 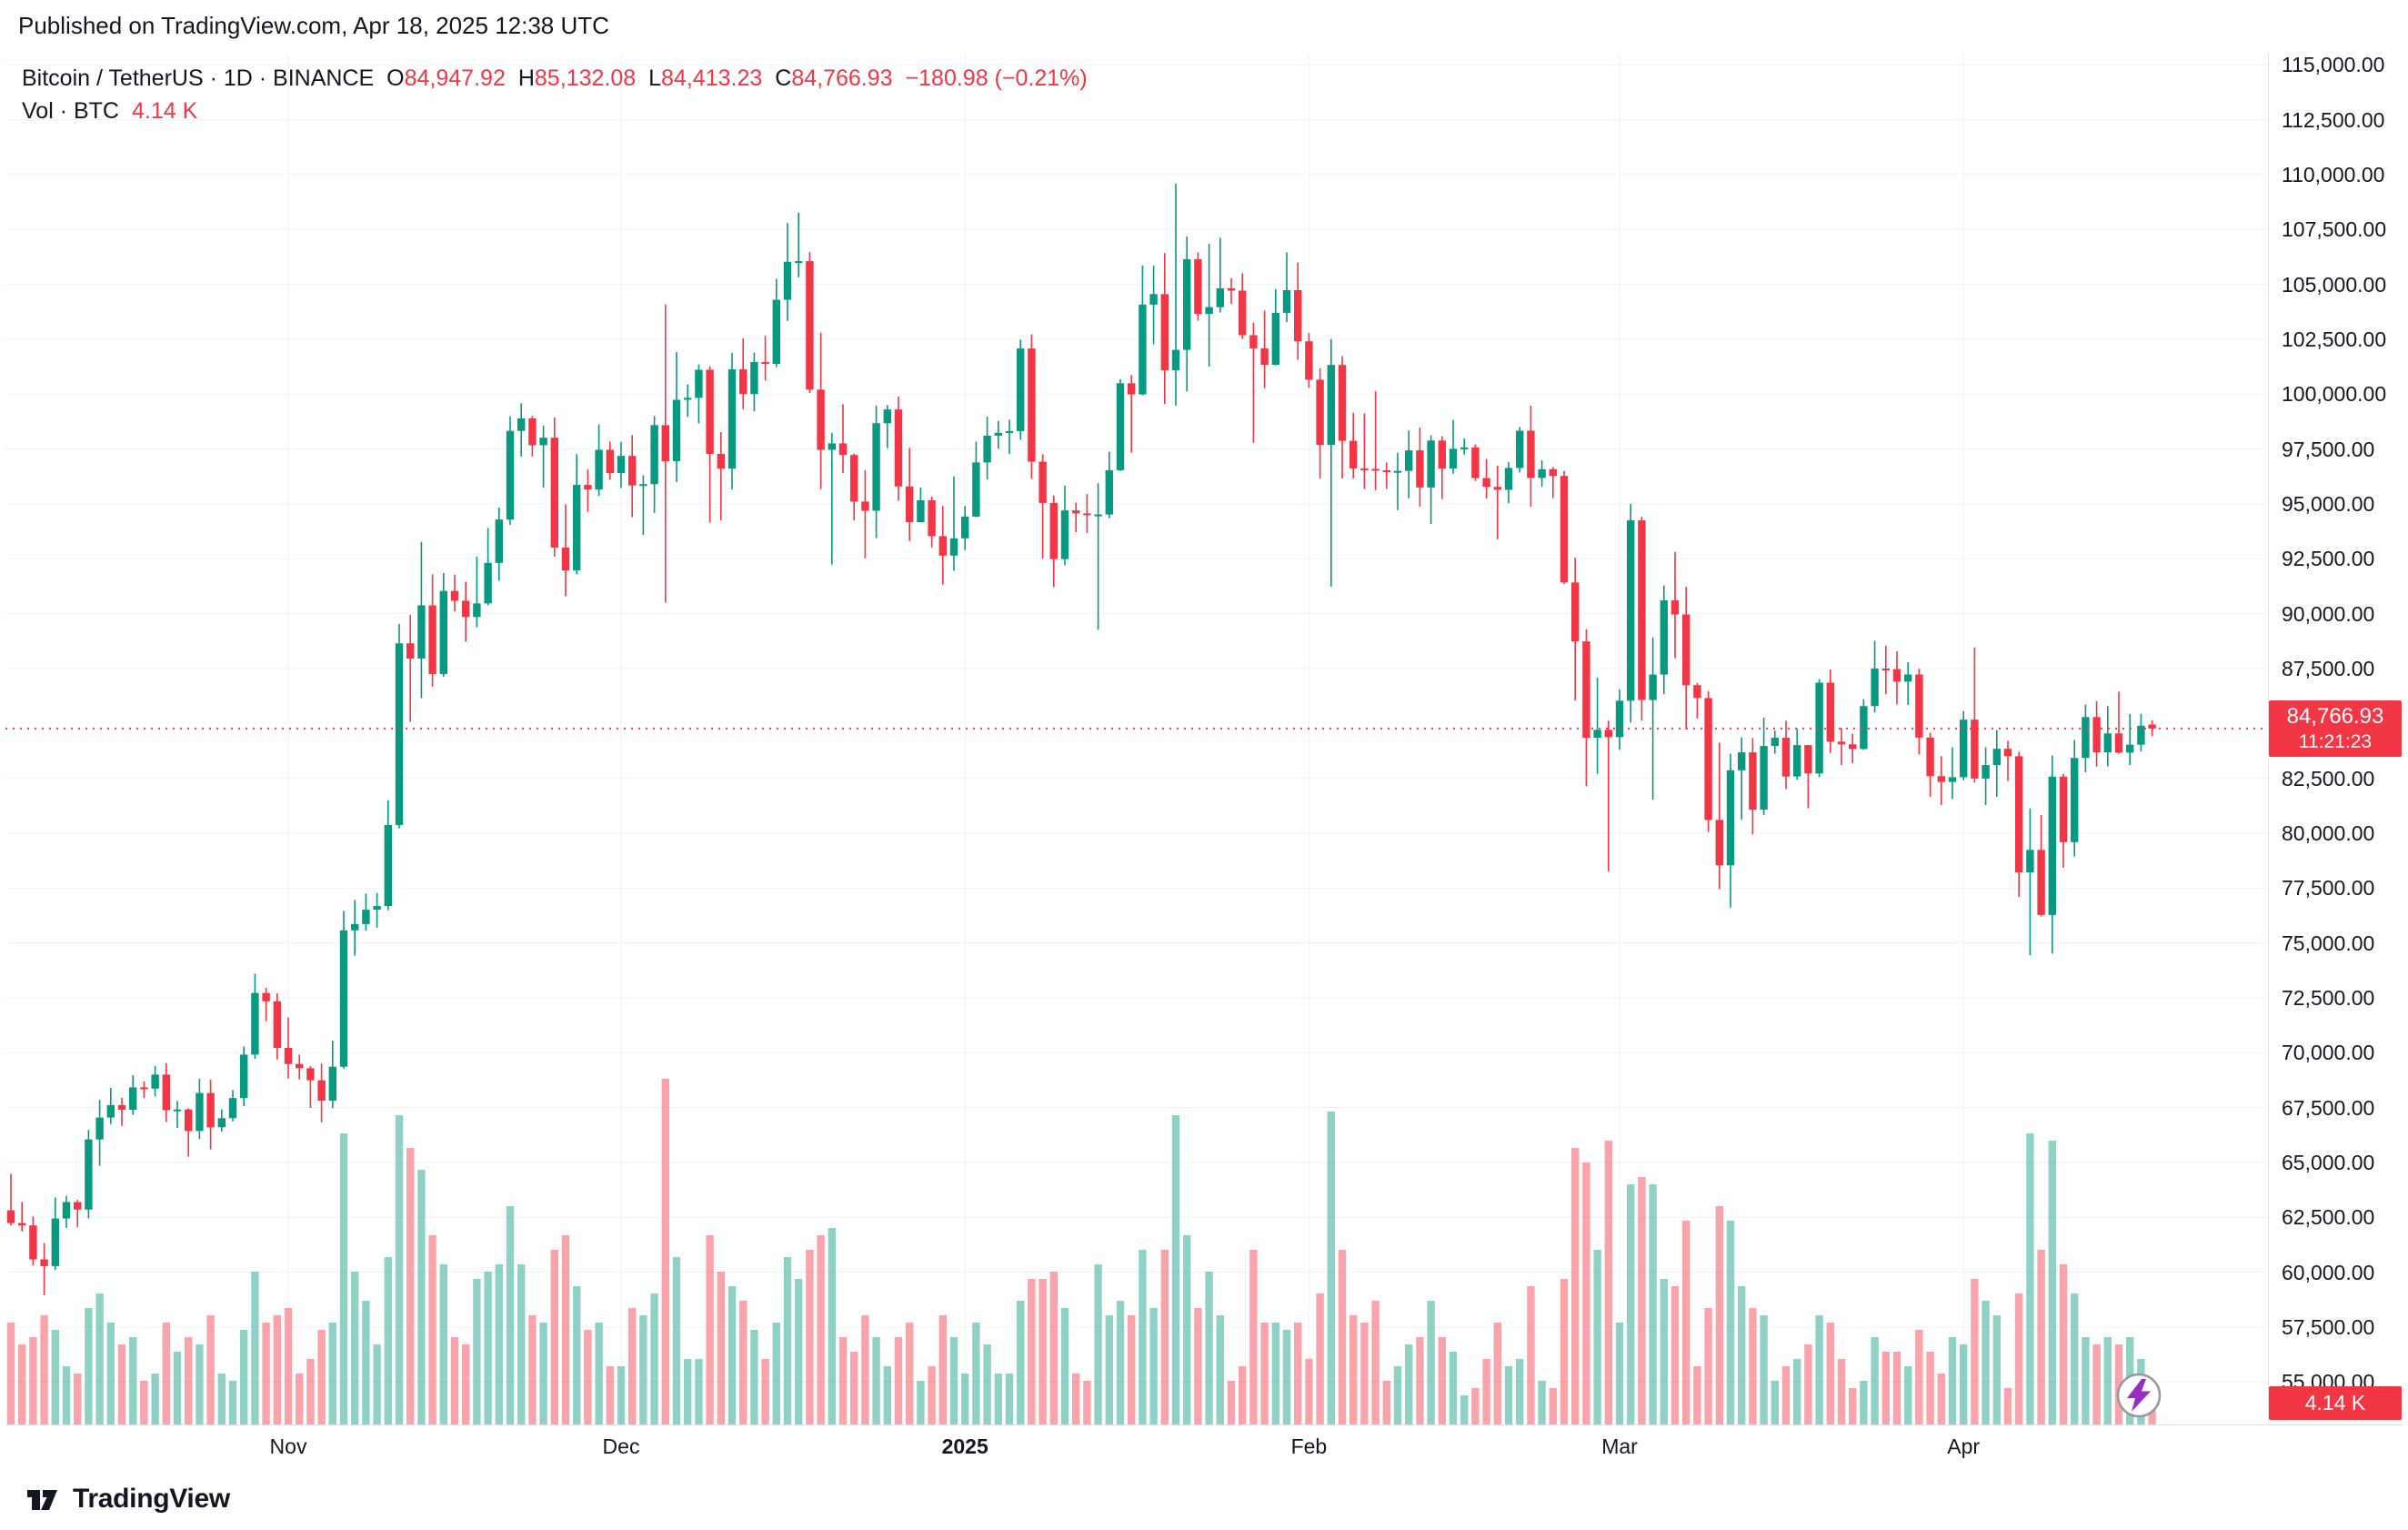 I want to click on tradingview-logo-icon, so click(x=43, y=1499).